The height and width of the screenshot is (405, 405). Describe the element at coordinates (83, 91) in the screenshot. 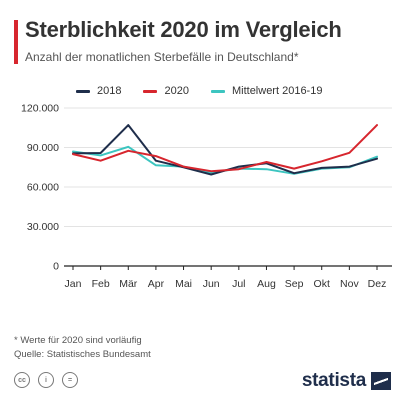

I see `legend-swatch-2018` at that location.